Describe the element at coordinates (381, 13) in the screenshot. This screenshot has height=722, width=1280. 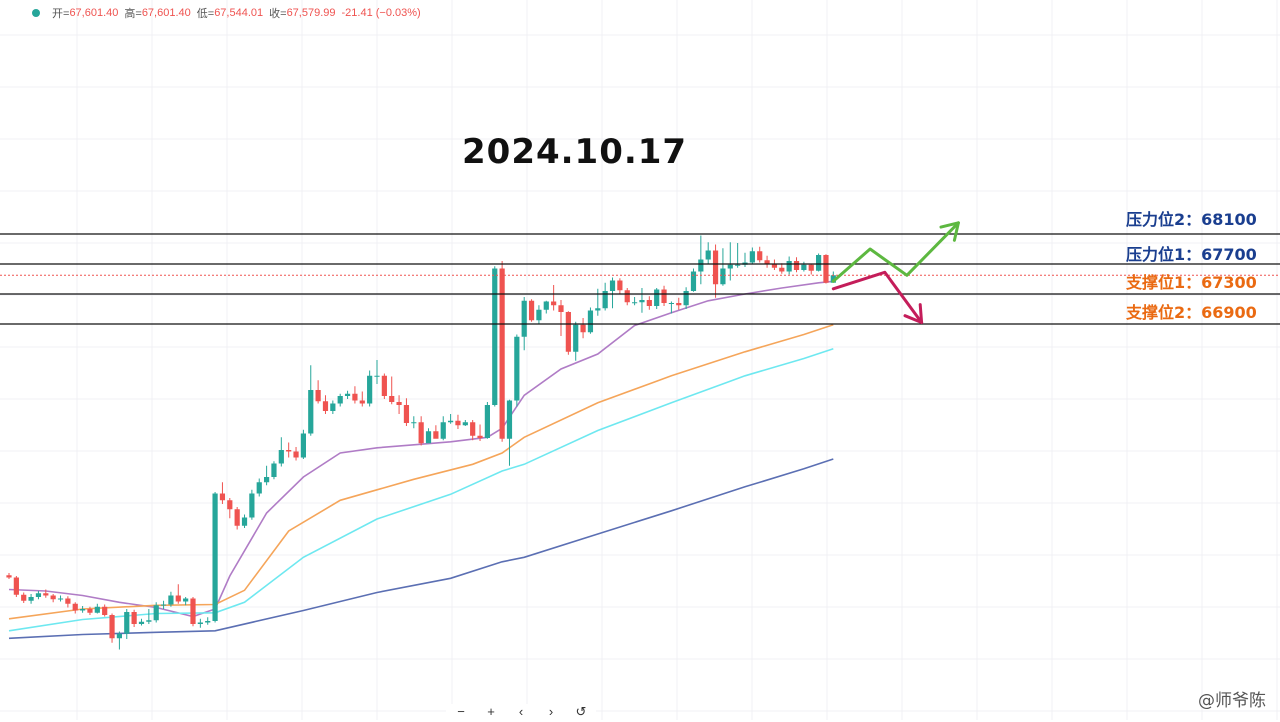
I see `change-value: -21.41 (−0.03%)` at that location.